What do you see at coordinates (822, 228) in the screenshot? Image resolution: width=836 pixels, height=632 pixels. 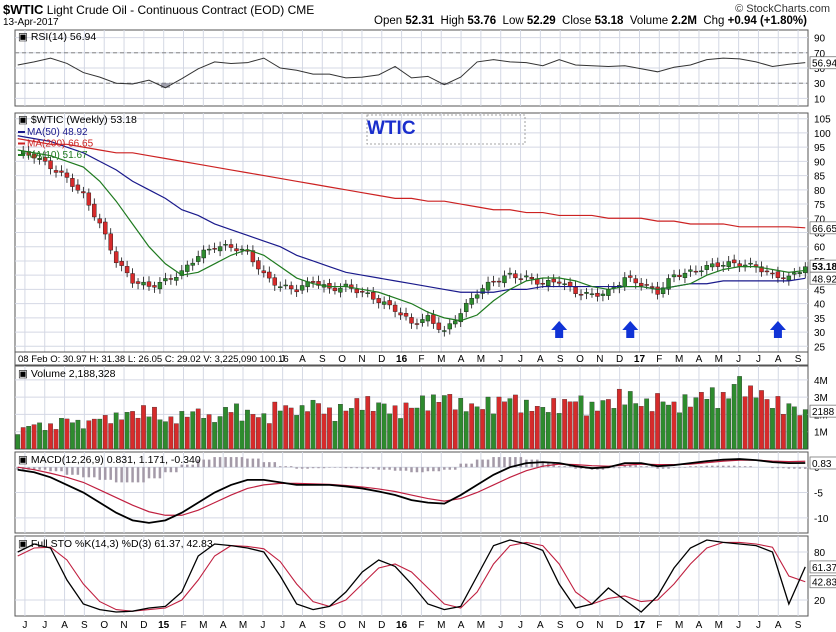 I see `ma200-current-label-box` at bounding box center [822, 228].